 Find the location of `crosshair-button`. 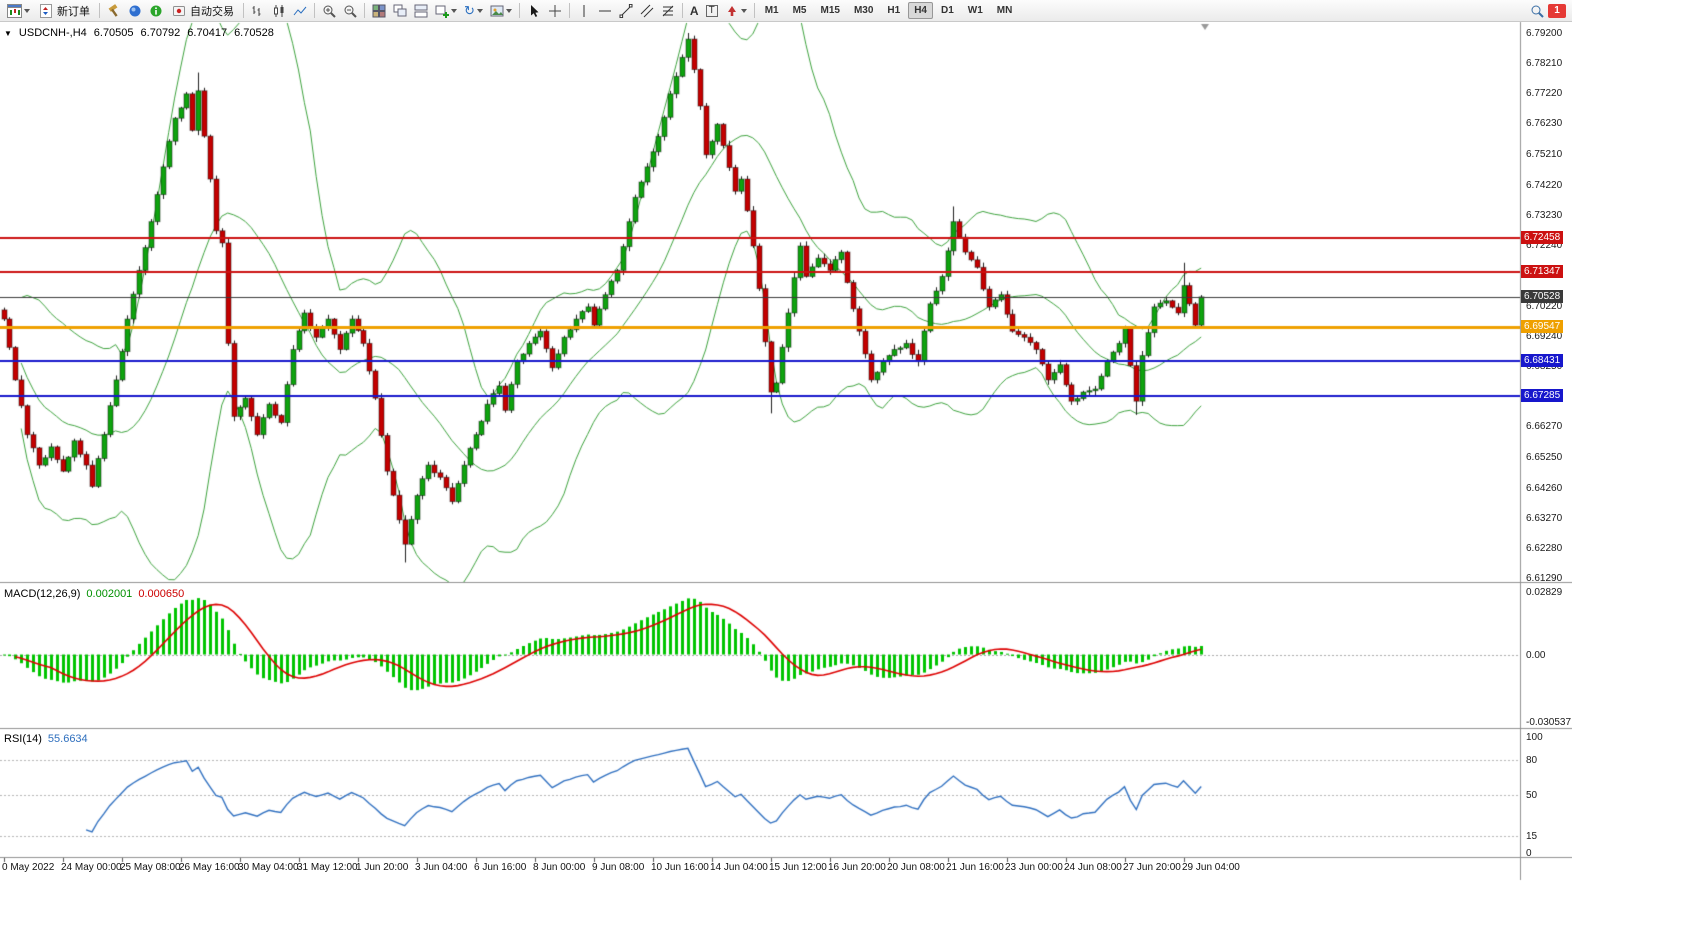

crosshair-button is located at coordinates (555, 10).